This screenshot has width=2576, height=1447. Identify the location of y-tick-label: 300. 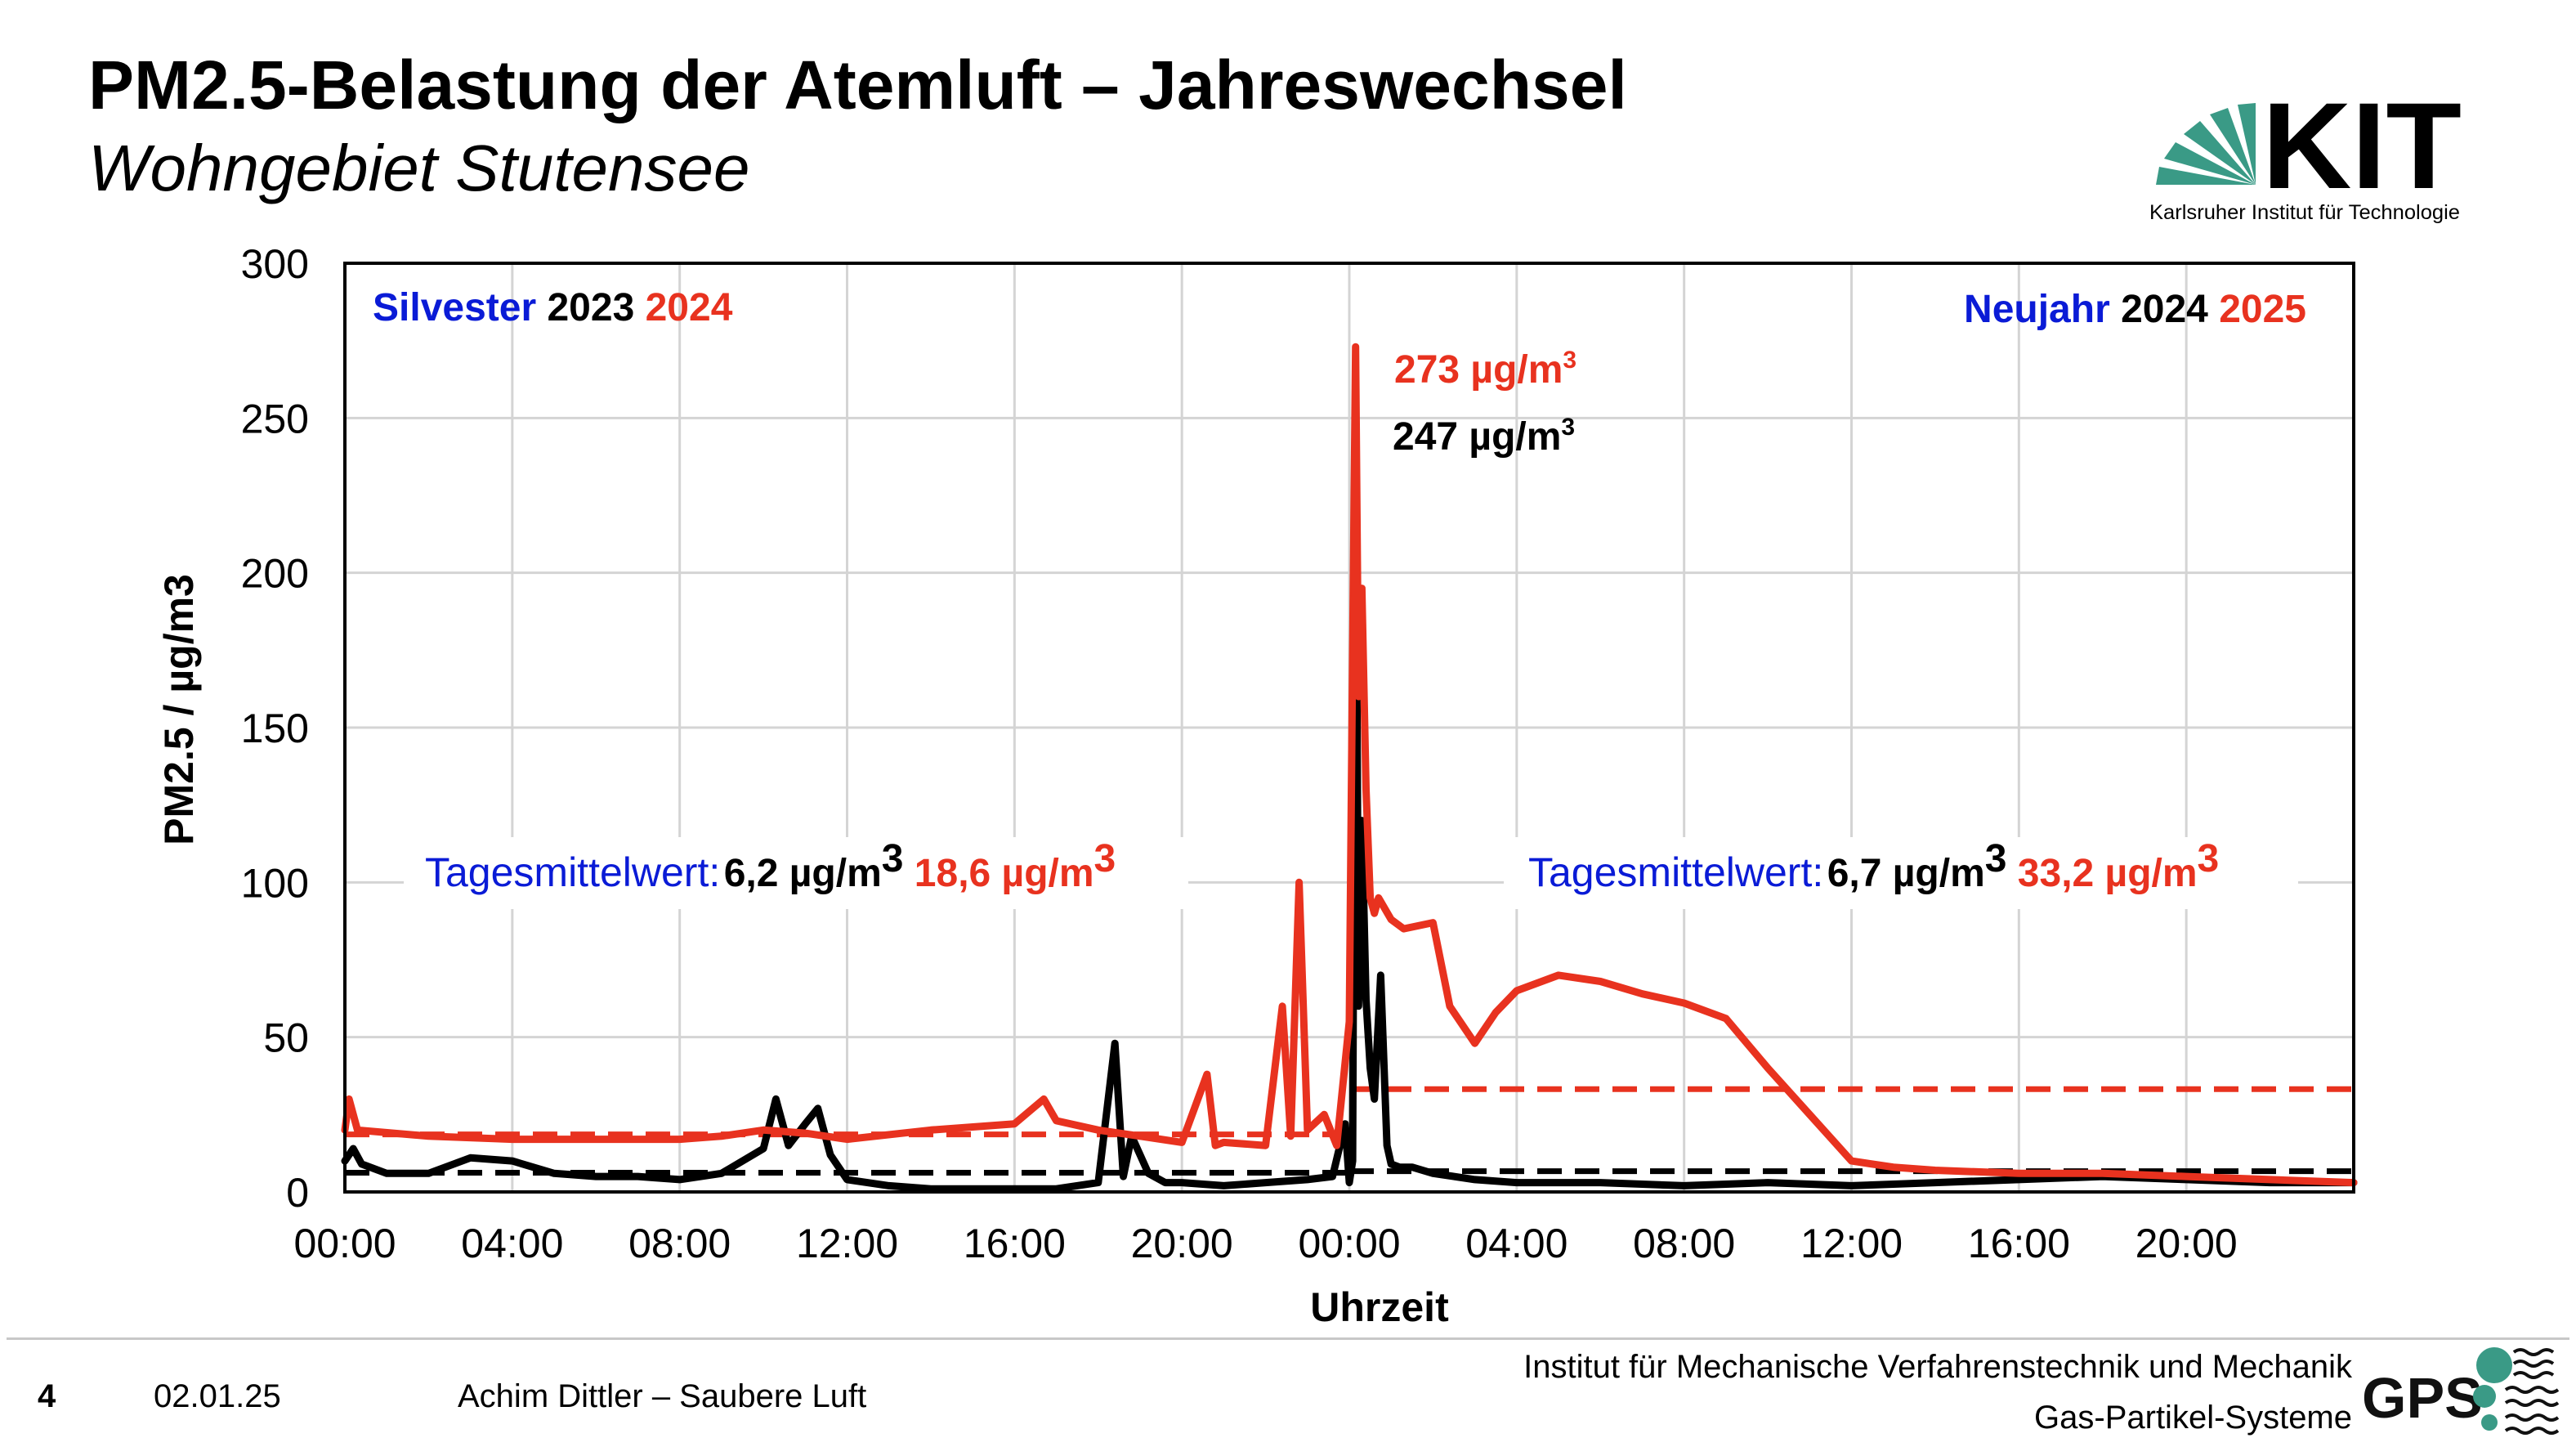
(275, 264).